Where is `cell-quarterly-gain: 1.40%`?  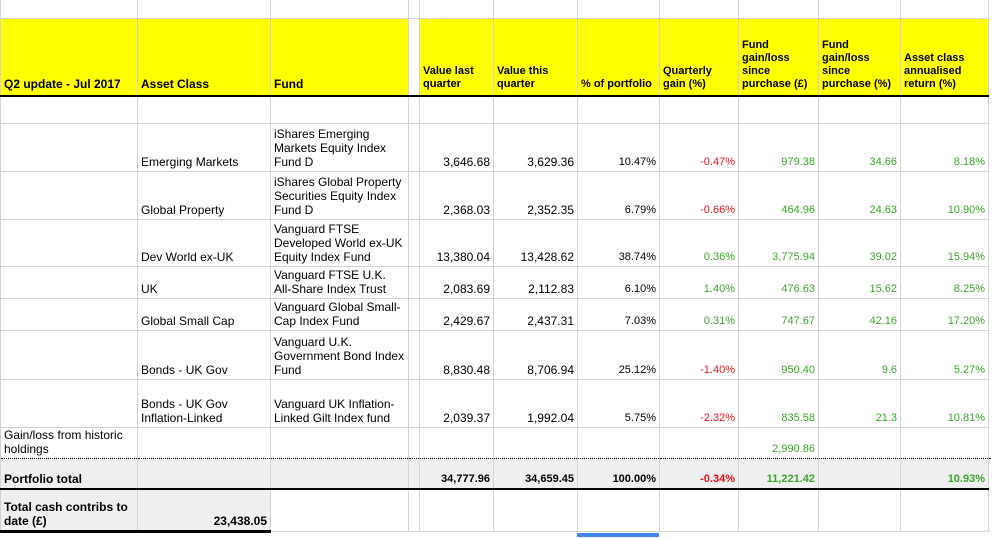
cell-quarterly-gain: 1.40% is located at coordinates (699, 282).